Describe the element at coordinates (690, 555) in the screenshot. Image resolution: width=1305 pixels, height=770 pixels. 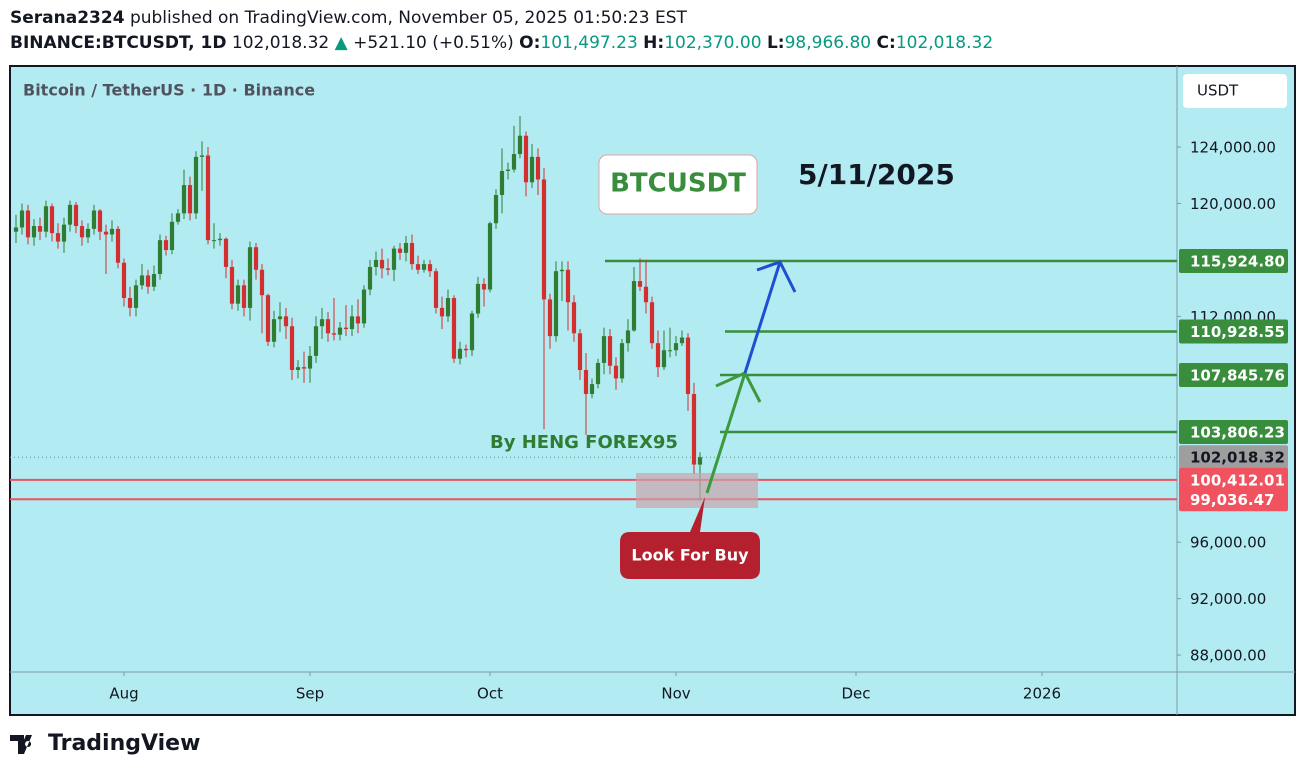
I see `callout-label: Look For Buy` at that location.